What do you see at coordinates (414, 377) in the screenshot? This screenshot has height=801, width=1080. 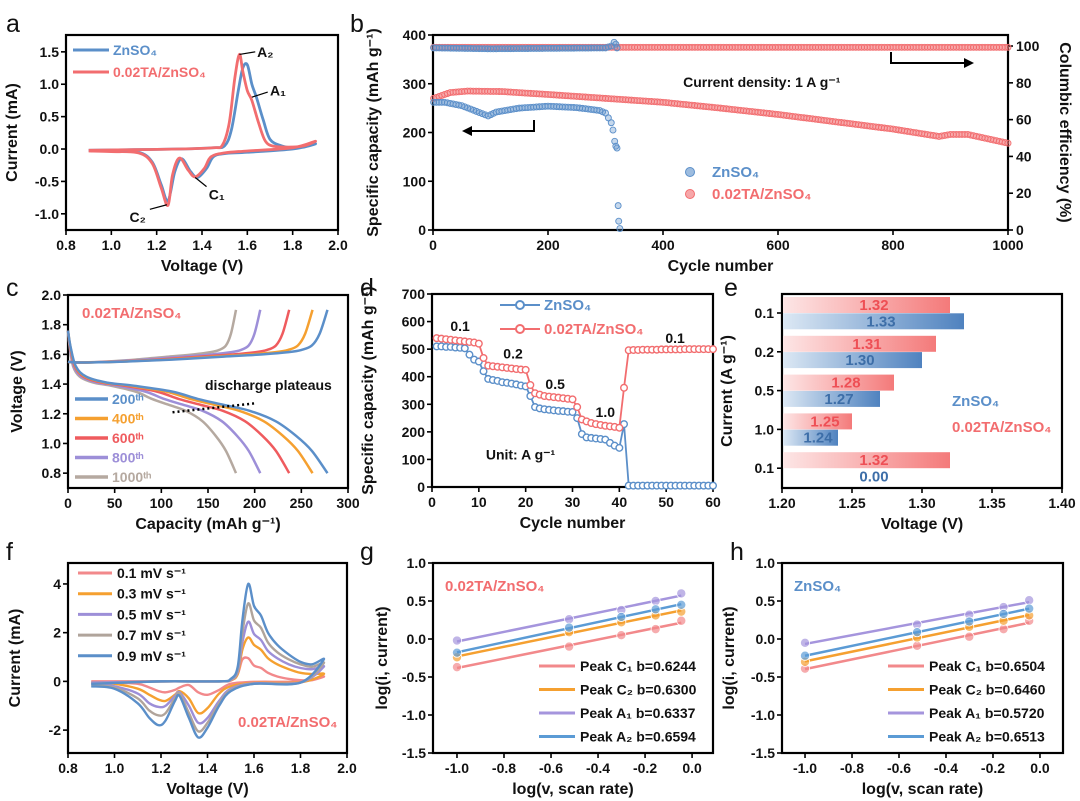 I see `y-tick-label: 400` at bounding box center [414, 377].